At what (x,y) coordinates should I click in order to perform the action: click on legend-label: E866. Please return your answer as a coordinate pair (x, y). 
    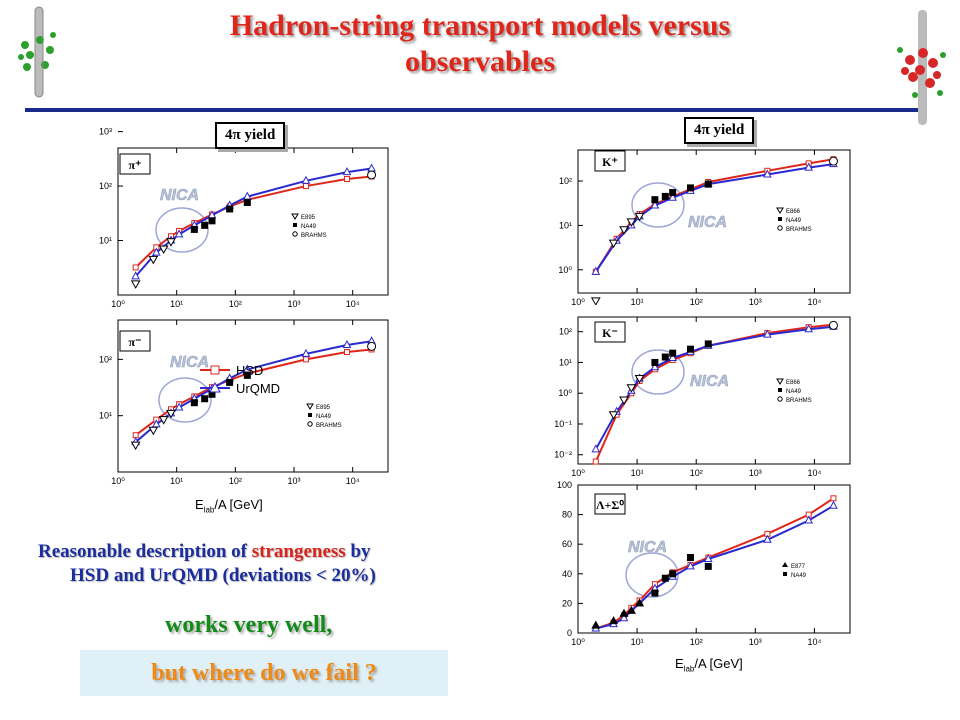
    Looking at the image, I should click on (793, 383).